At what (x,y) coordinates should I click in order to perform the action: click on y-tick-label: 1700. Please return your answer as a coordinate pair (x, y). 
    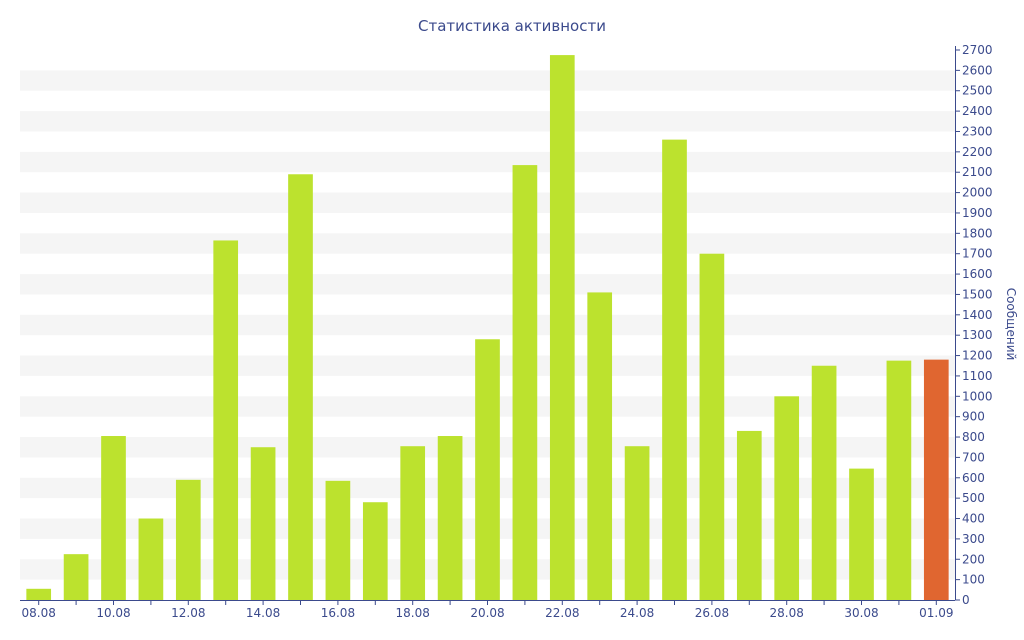
    Looking at the image, I should click on (977, 254).